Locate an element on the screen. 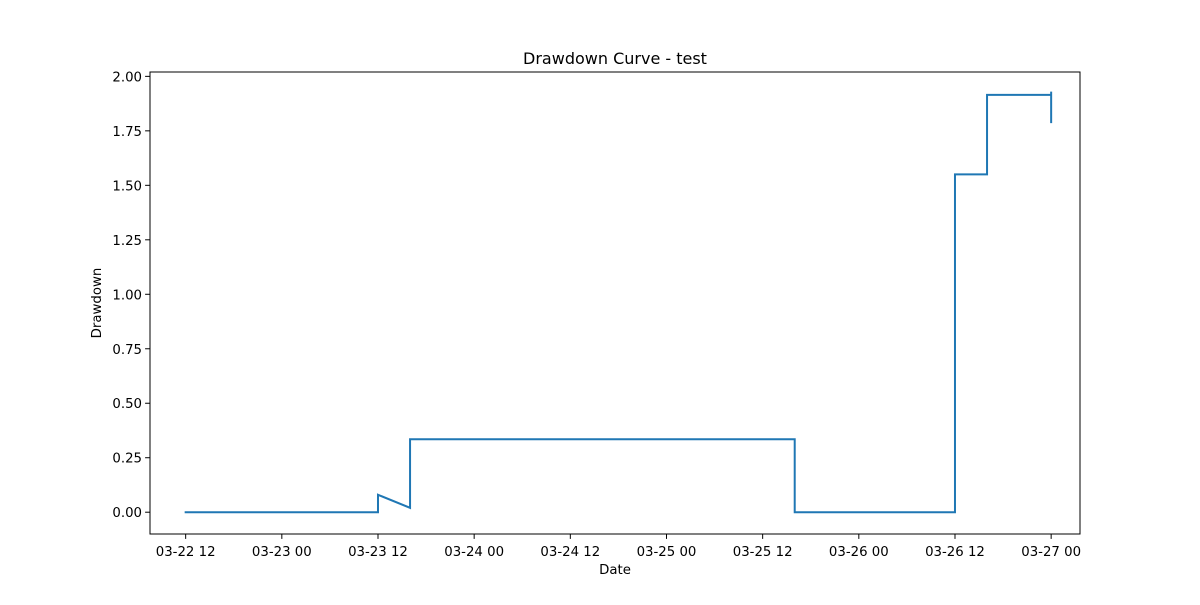 This screenshot has height=605, width=1200. y-tick-label: 1.00 is located at coordinates (127, 295).